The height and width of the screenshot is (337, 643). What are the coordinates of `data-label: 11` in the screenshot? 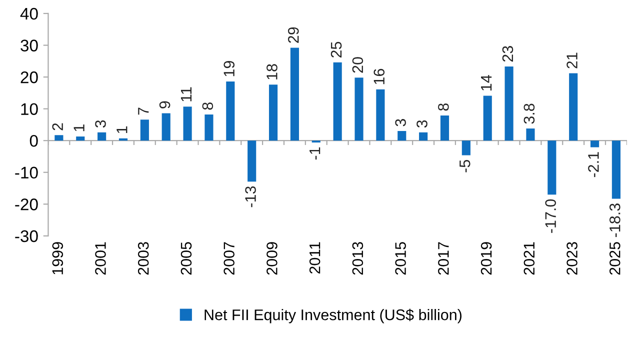 It's located at (186, 94).